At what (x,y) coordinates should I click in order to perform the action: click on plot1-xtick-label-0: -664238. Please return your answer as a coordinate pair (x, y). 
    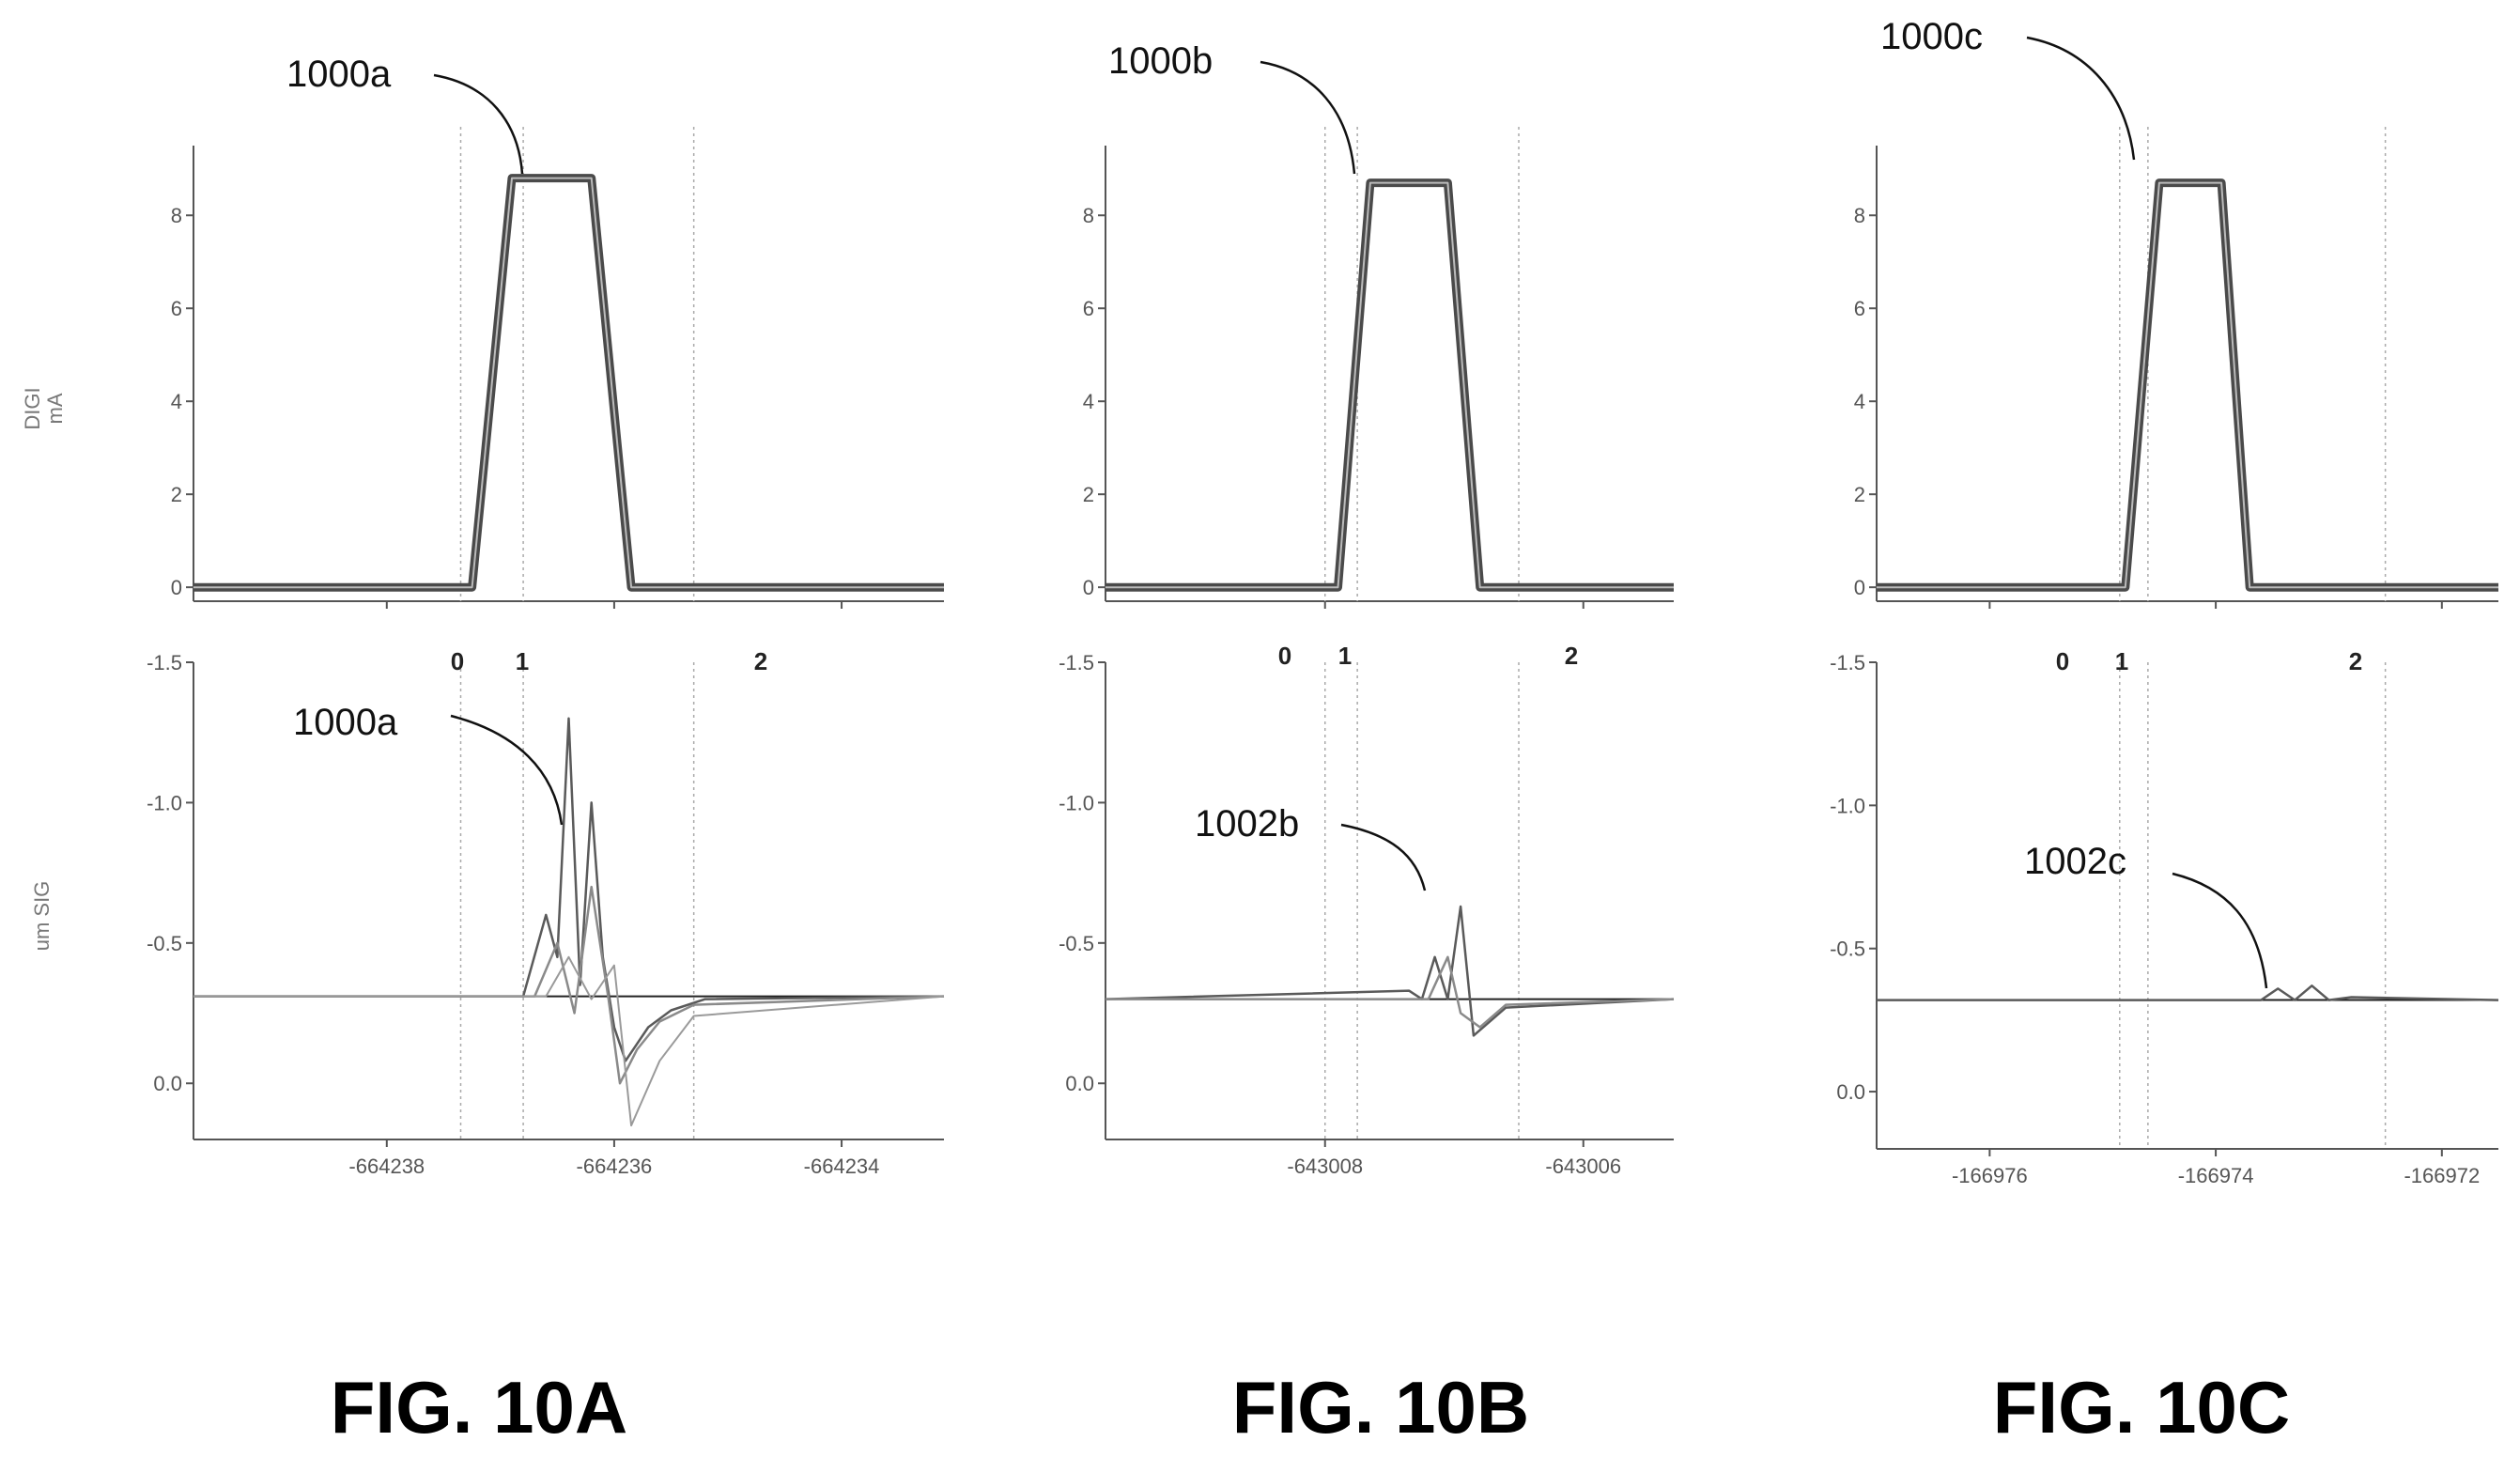
    Looking at the image, I should click on (386, 1166).